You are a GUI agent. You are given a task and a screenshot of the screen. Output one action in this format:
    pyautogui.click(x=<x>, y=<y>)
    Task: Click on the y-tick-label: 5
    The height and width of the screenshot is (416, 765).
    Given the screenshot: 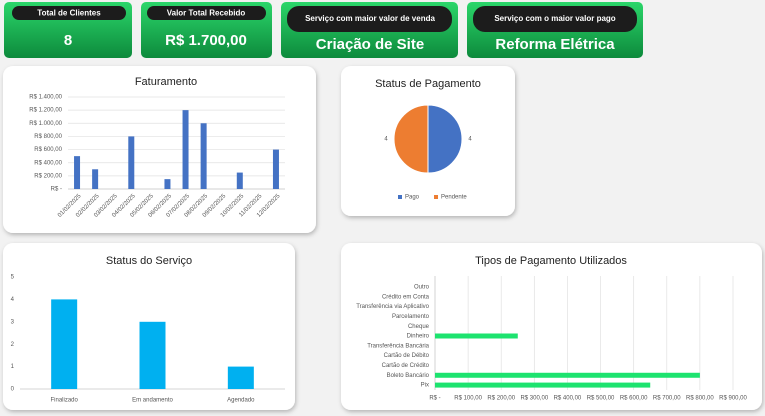 What is the action you would take?
    pyautogui.click(x=13, y=278)
    